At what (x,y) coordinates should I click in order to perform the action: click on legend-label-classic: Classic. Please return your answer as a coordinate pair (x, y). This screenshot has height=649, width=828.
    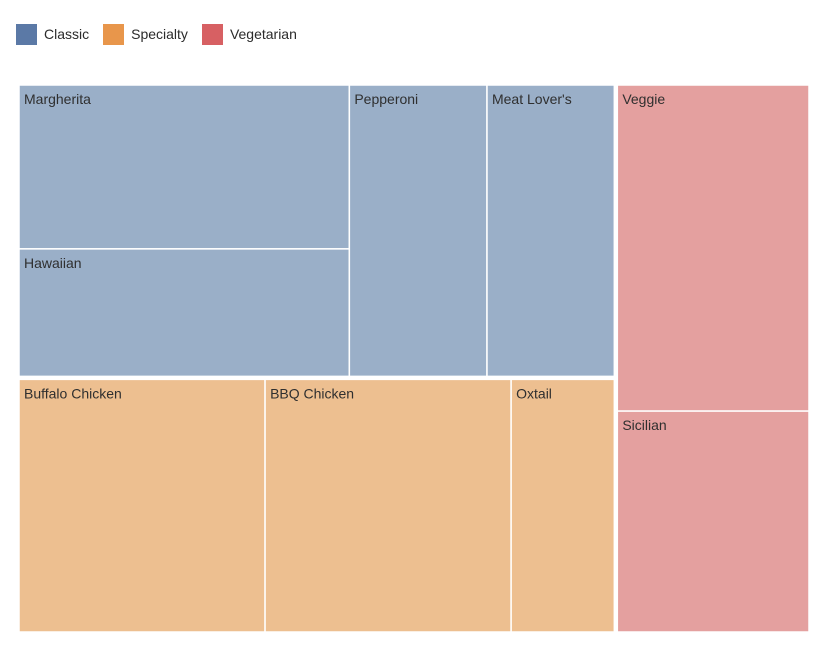
    Looking at the image, I should click on (67, 33).